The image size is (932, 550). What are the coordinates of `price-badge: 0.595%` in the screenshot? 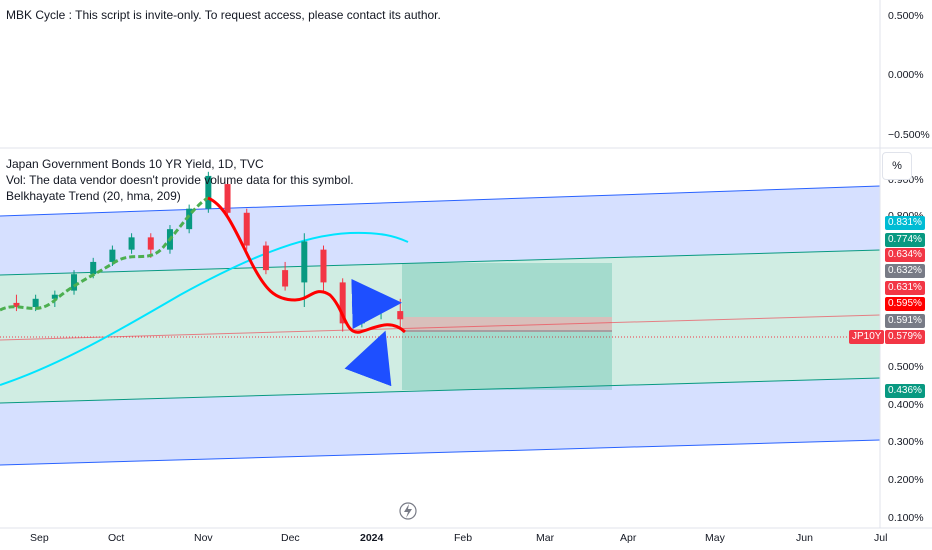 It's located at (905, 304).